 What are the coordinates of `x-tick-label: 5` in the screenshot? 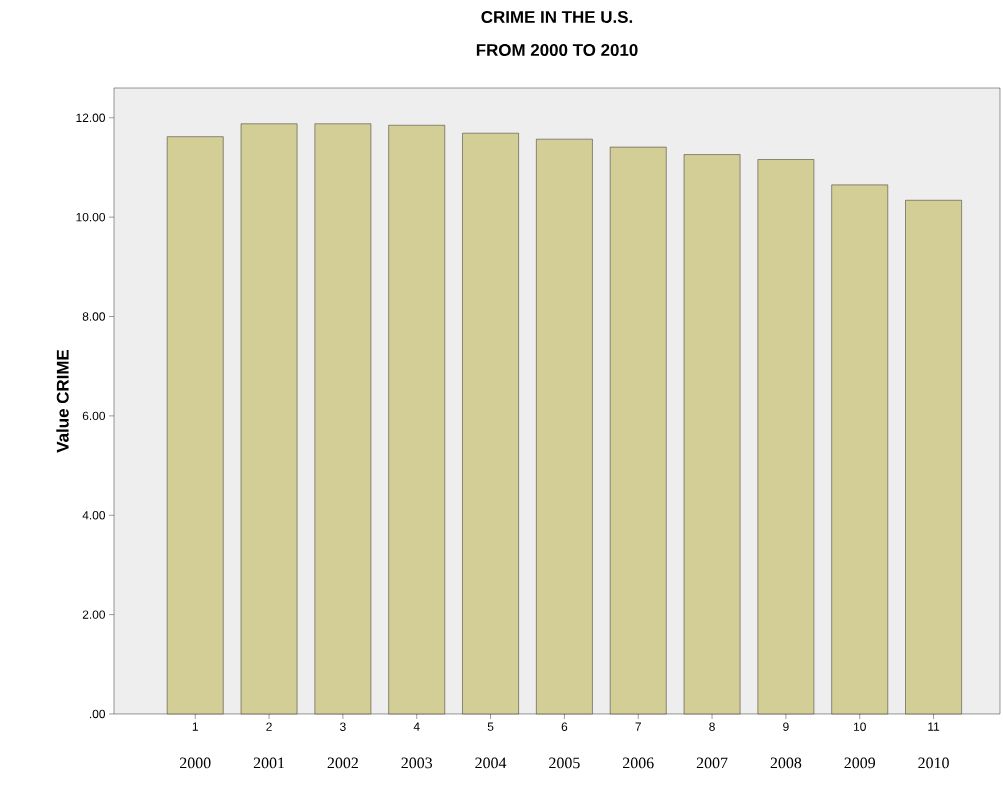 It's located at (490, 726).